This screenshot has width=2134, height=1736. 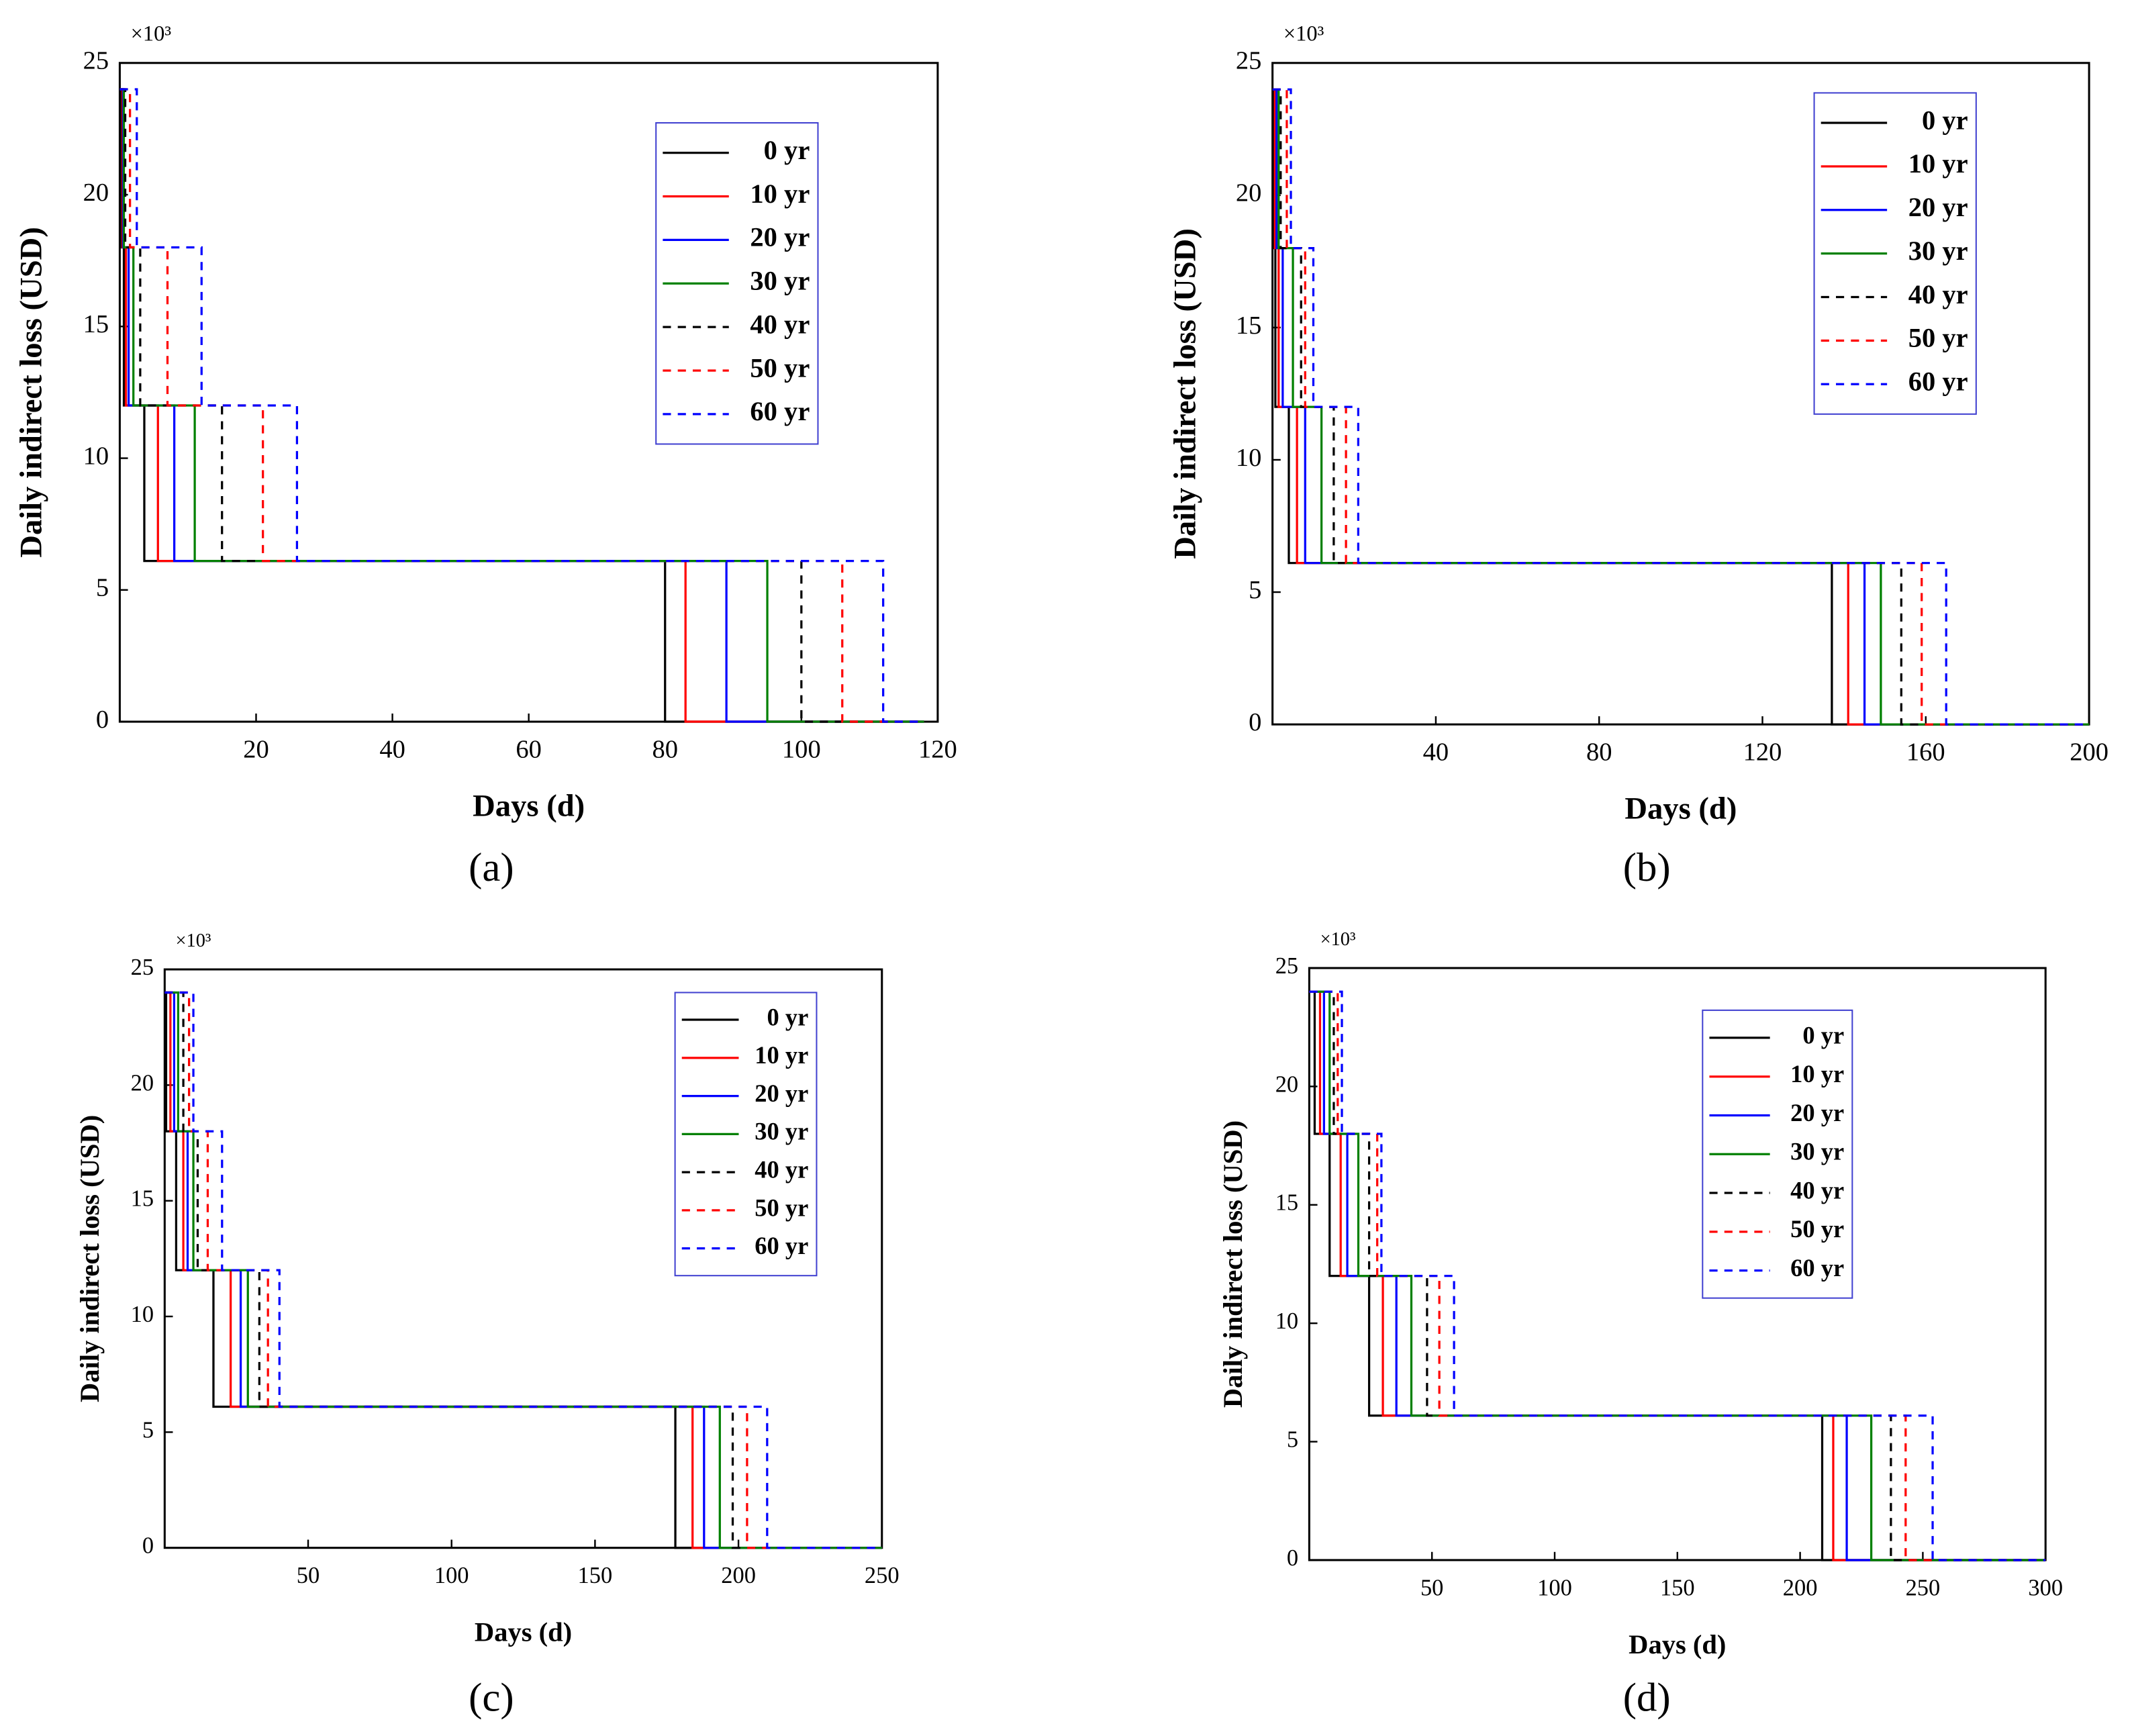 I want to click on x-tick-label: 60, so click(x=529, y=749).